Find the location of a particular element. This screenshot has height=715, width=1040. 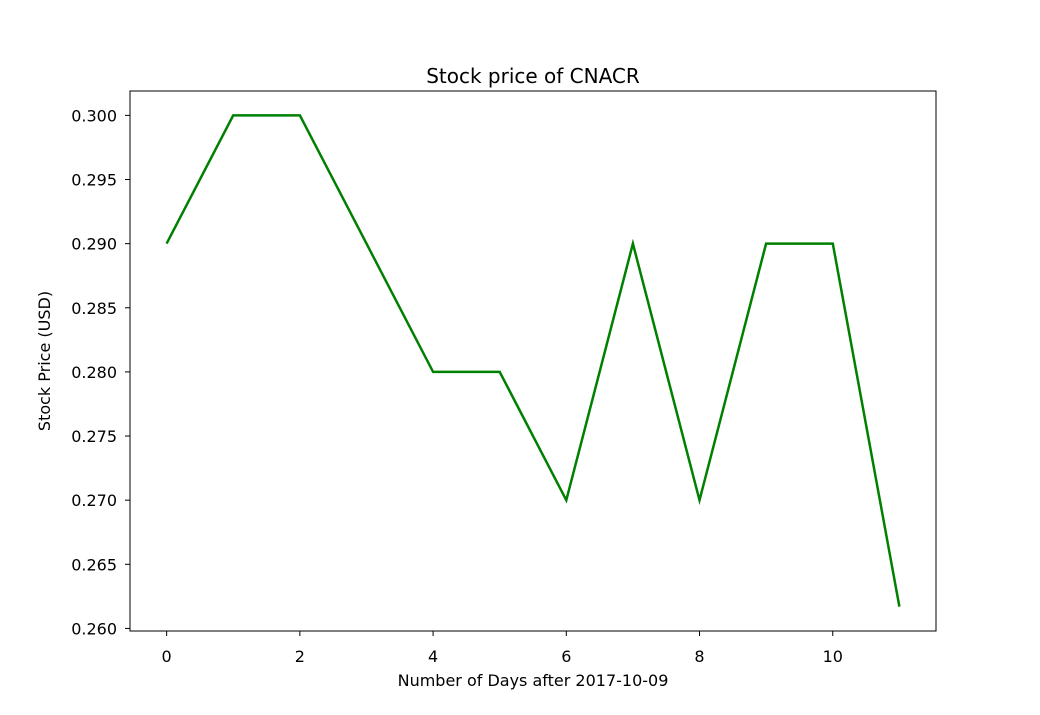

y-tick-label: 0.260 is located at coordinates (94, 628).